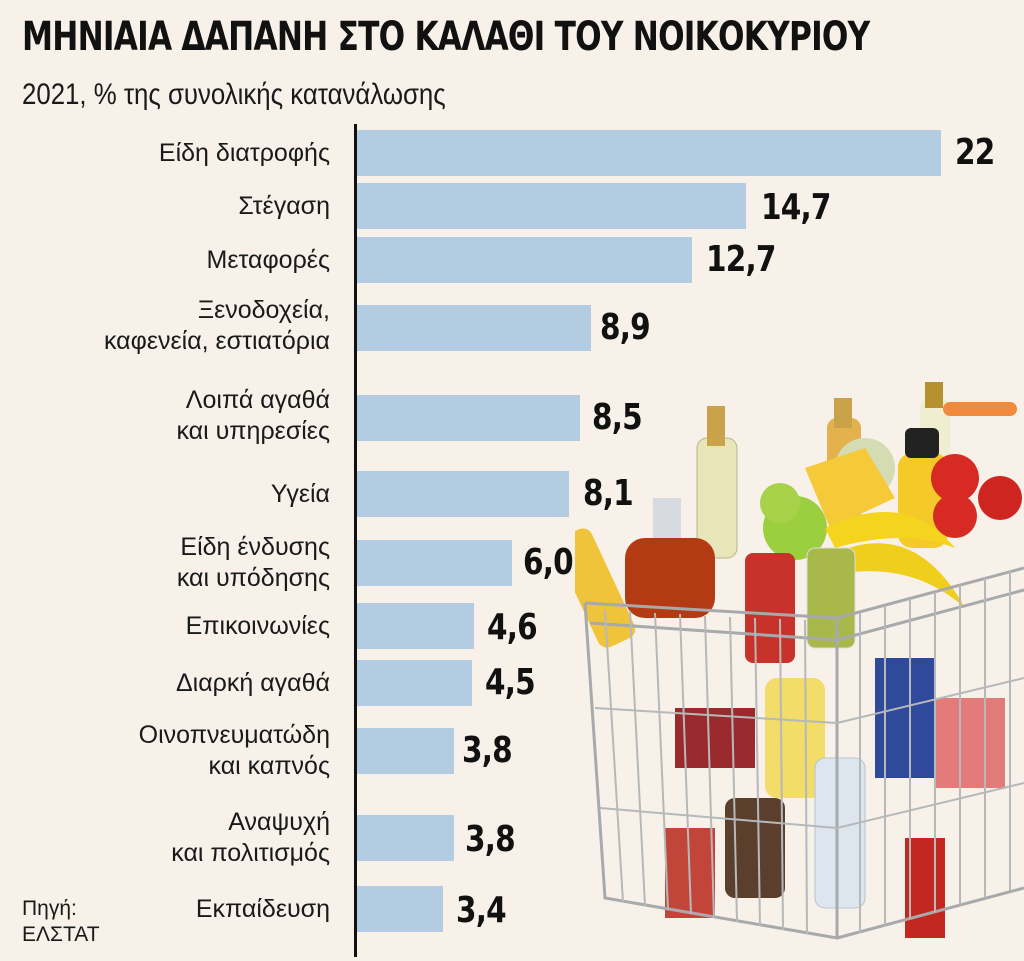 The image size is (1024, 961). I want to click on value-label: 14,7, so click(796, 207).